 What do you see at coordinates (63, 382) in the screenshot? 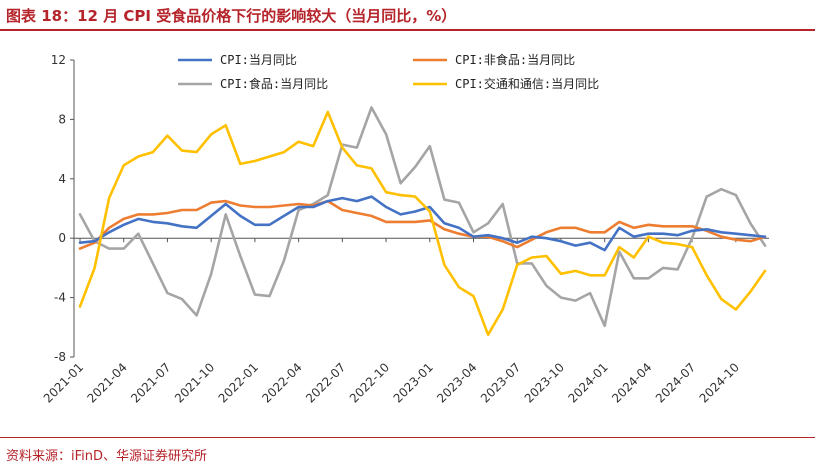
I see `x-tick-label: 2021-01` at bounding box center [63, 382].